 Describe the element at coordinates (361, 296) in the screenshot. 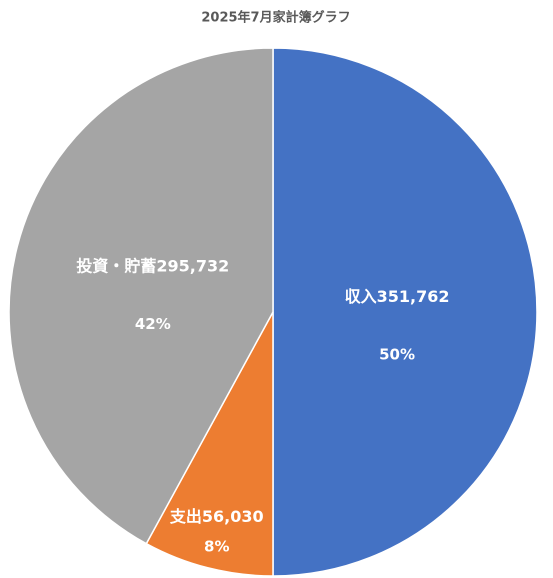

I see `category-label: 収入` at that location.